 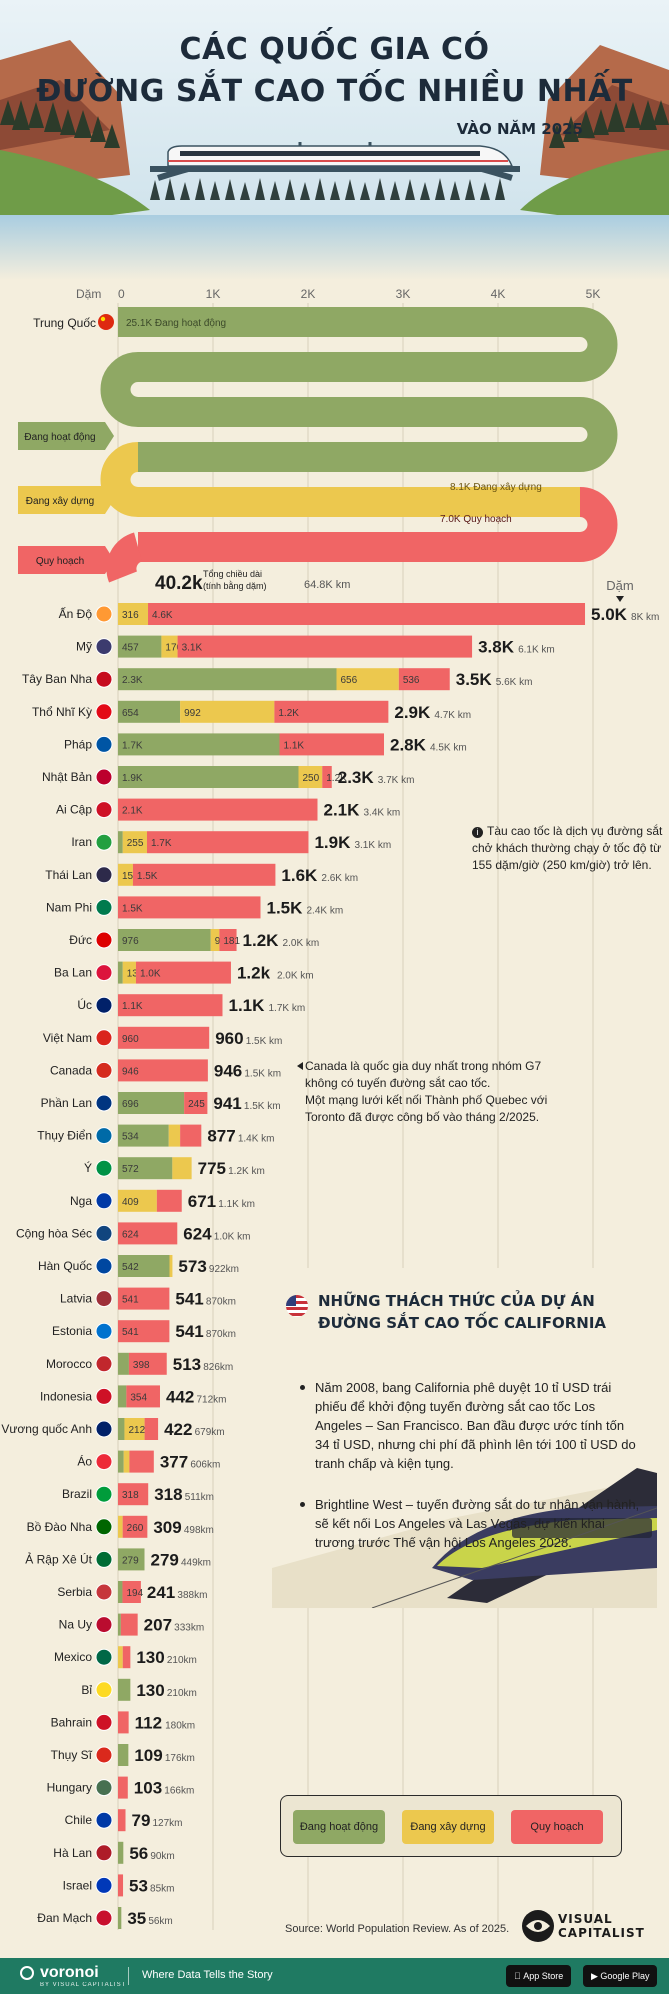 What do you see at coordinates (297, 1306) in the screenshot?
I see `us-flag-icon` at bounding box center [297, 1306].